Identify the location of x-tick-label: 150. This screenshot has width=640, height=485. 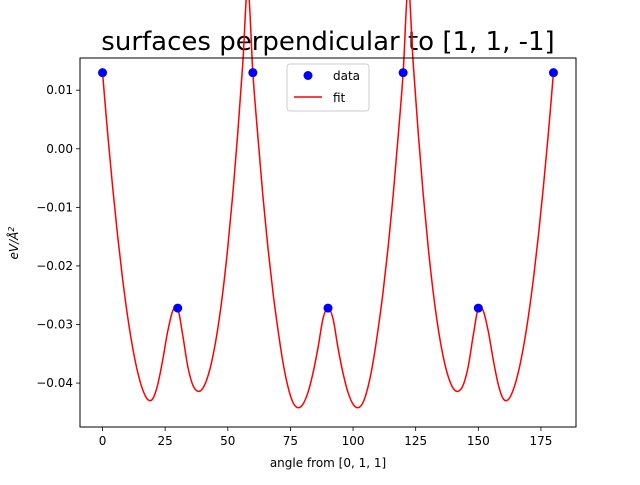
(478, 441).